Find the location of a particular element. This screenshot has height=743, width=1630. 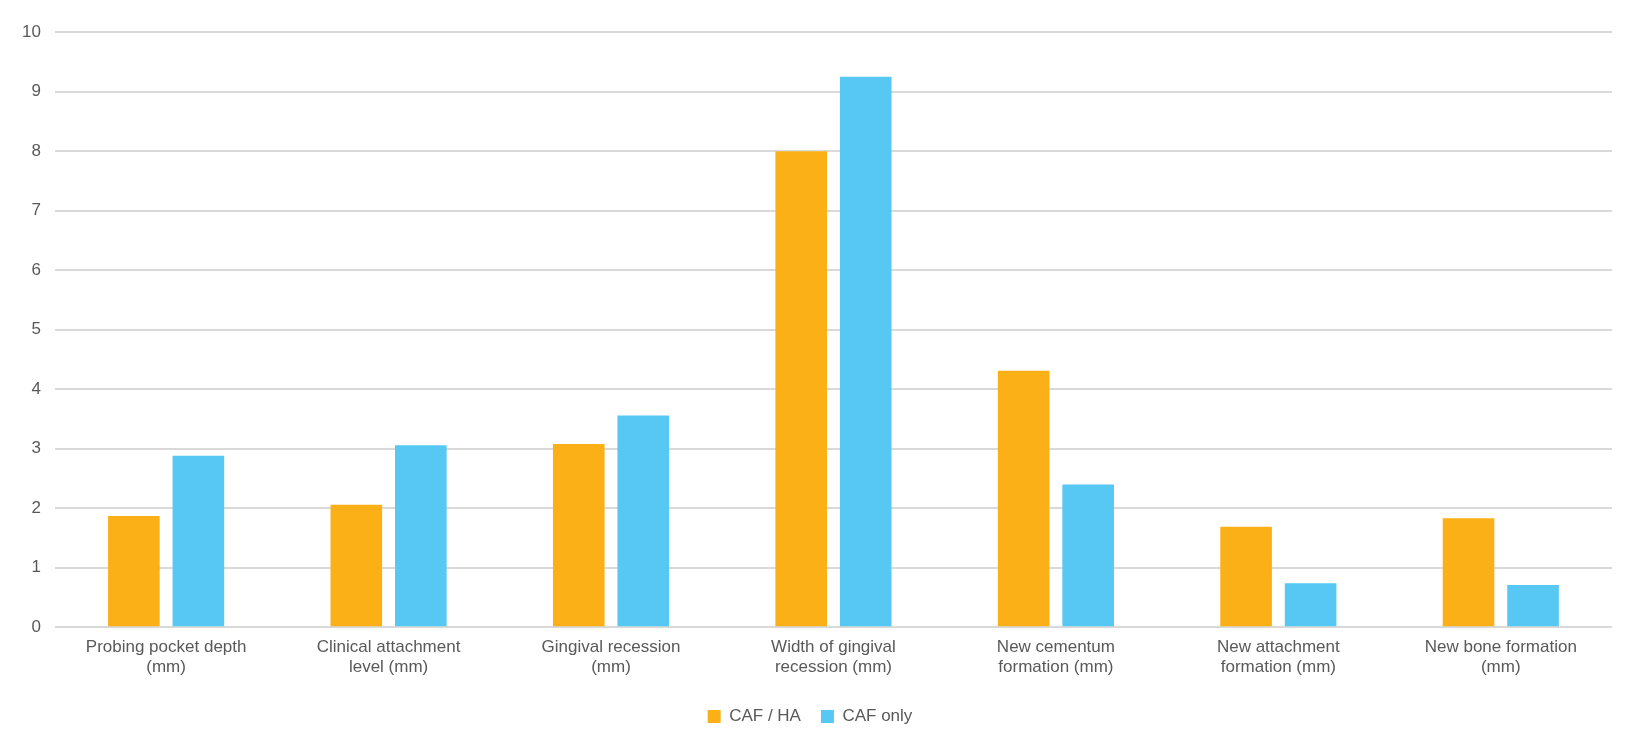

x-tick-label: Probing pocket depth (mm) is located at coordinates (166, 657).